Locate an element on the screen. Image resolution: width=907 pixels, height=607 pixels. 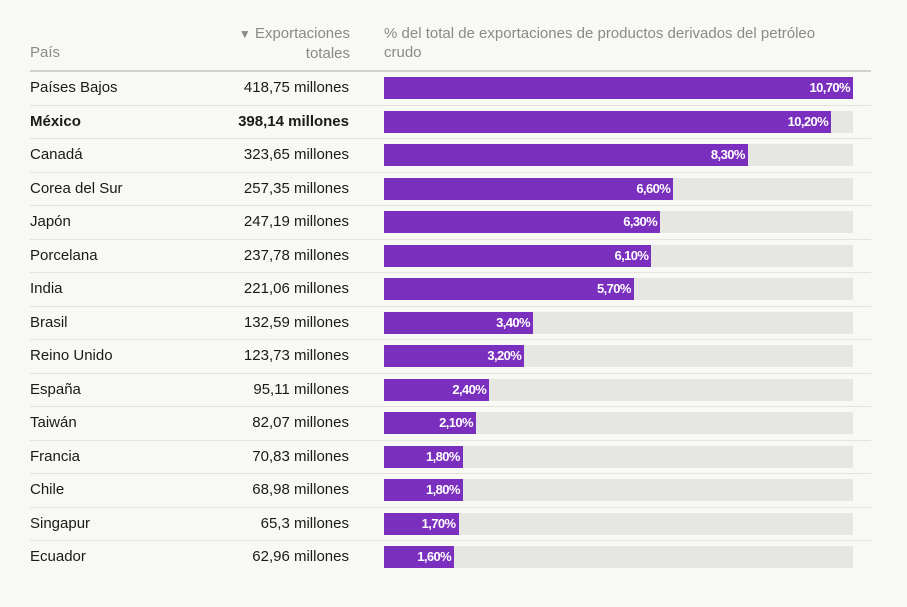
country: Taiwán is located at coordinates (53, 422).